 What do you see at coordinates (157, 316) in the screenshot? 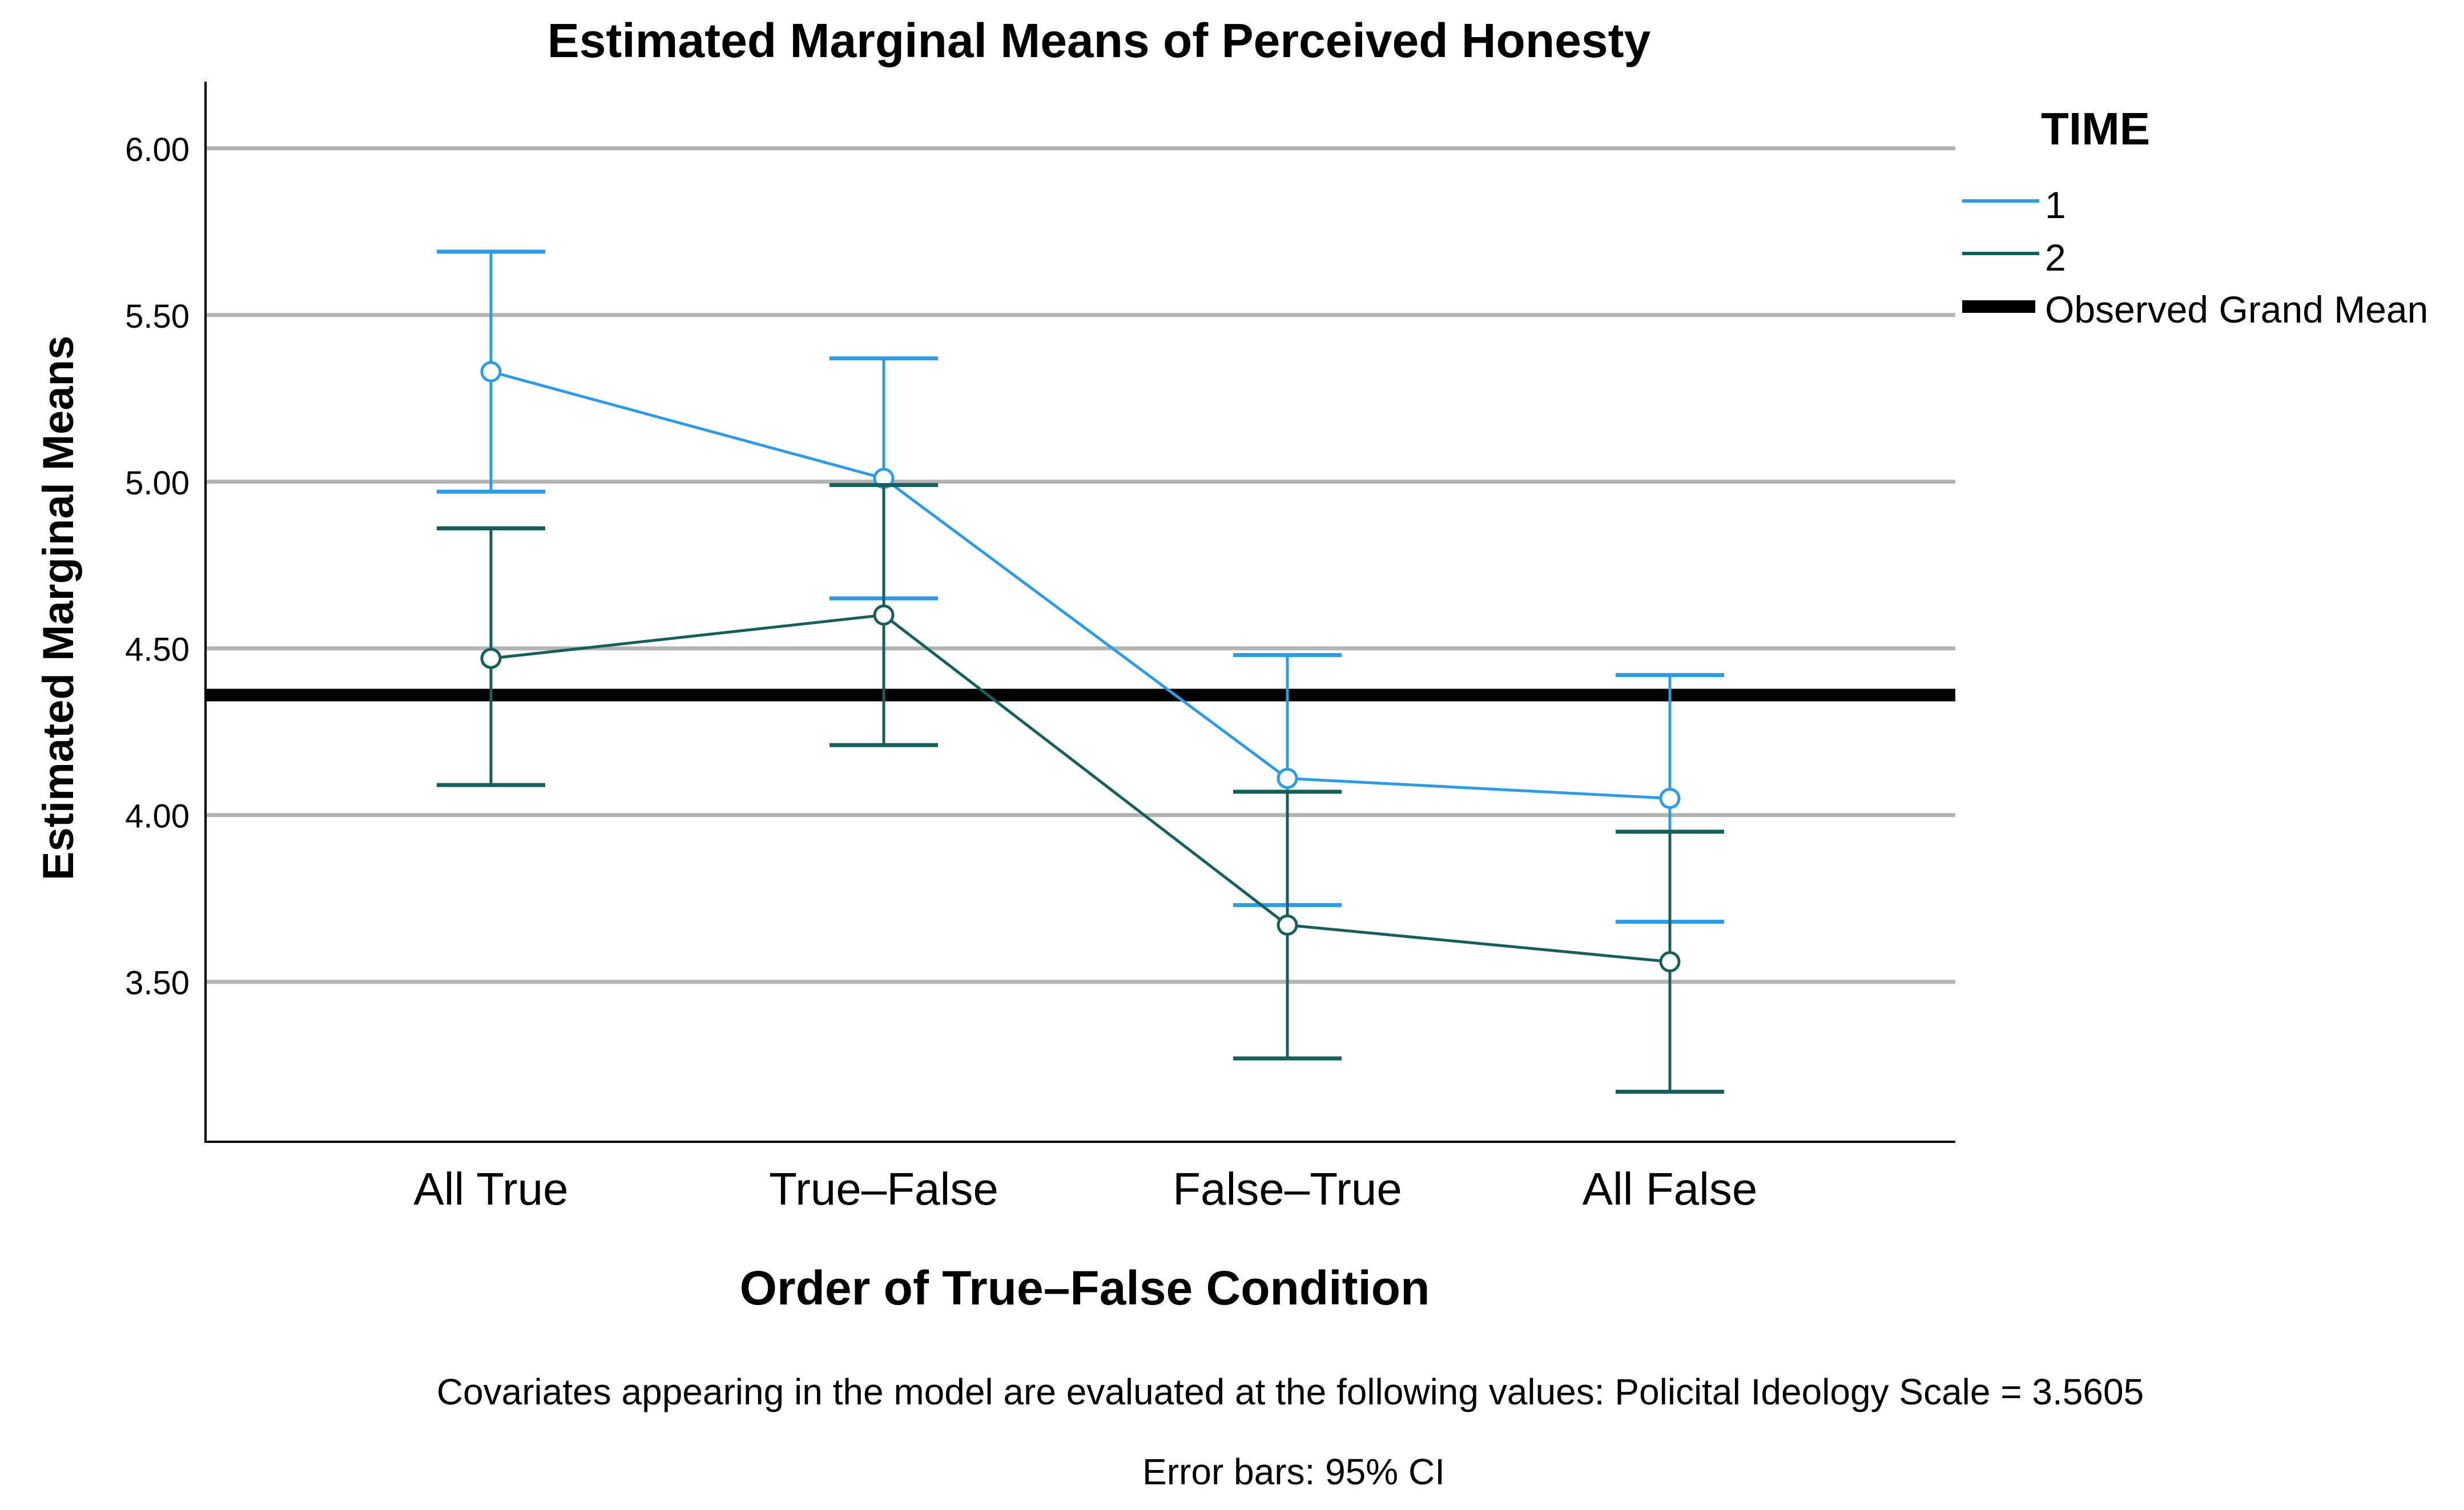
I see `y-tick-label: 5.50` at bounding box center [157, 316].